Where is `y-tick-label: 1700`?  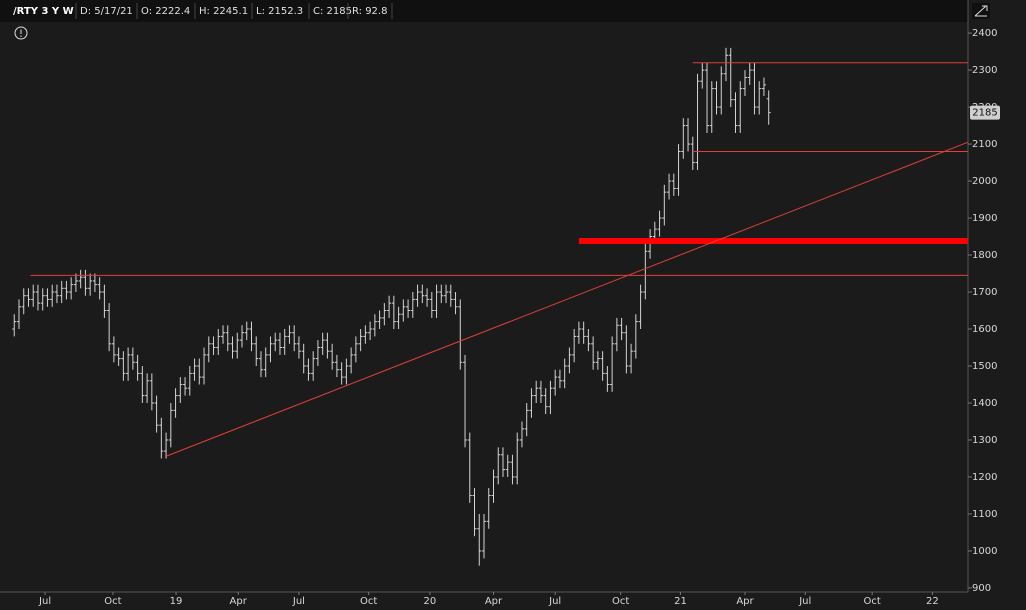
y-tick-label: 1700 is located at coordinates (984, 292).